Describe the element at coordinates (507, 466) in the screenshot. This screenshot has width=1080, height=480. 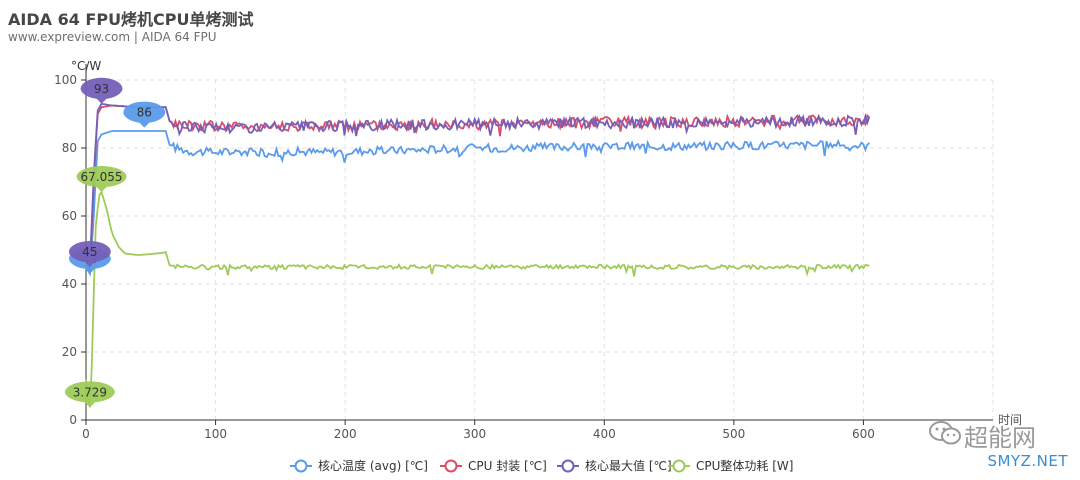
I see `legend-label: CPU 封装 [℃]` at that location.